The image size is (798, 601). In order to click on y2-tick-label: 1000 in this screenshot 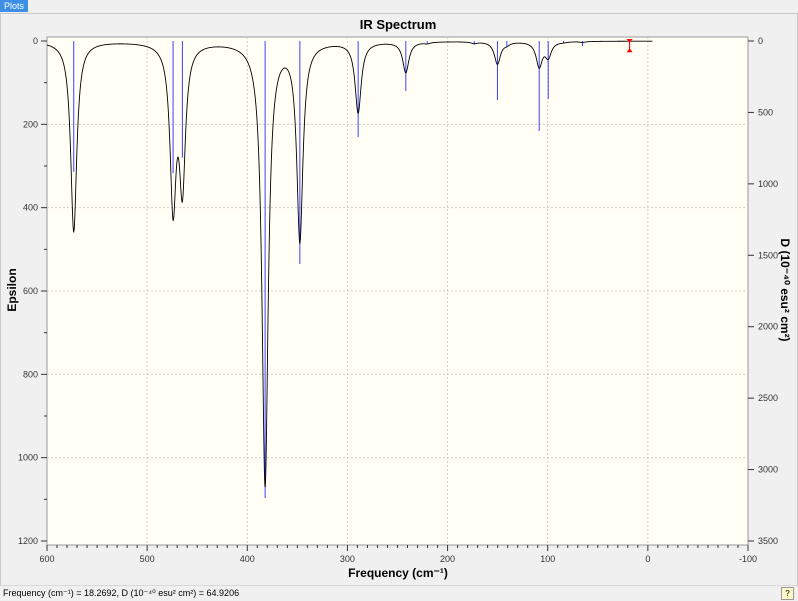, I will do `click(768, 184)`.